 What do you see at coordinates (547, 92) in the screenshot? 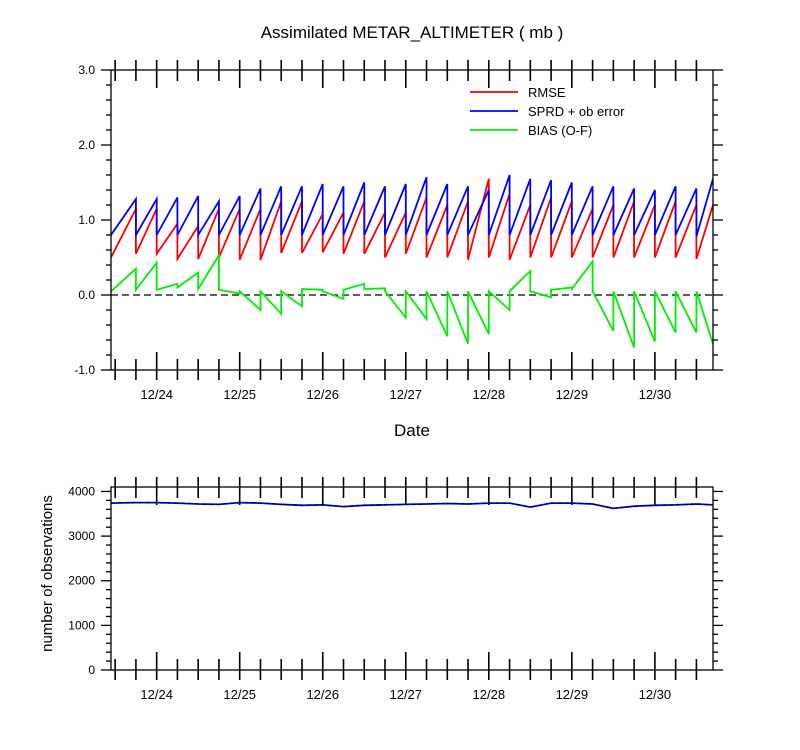
I see `legend-label: RMSE` at bounding box center [547, 92].